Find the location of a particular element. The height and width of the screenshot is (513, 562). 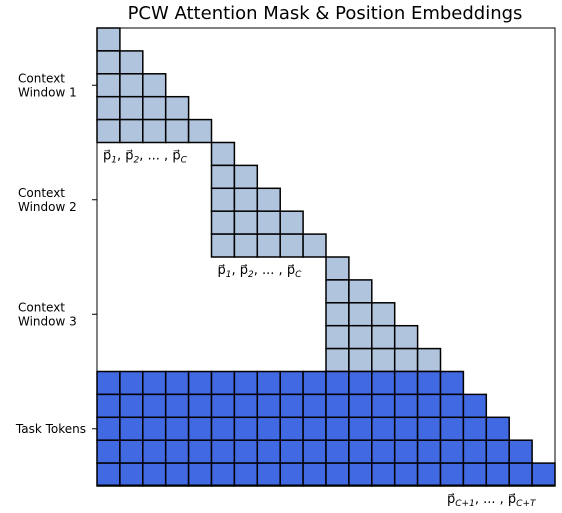

position-sub: C+T is located at coordinates (526, 504).